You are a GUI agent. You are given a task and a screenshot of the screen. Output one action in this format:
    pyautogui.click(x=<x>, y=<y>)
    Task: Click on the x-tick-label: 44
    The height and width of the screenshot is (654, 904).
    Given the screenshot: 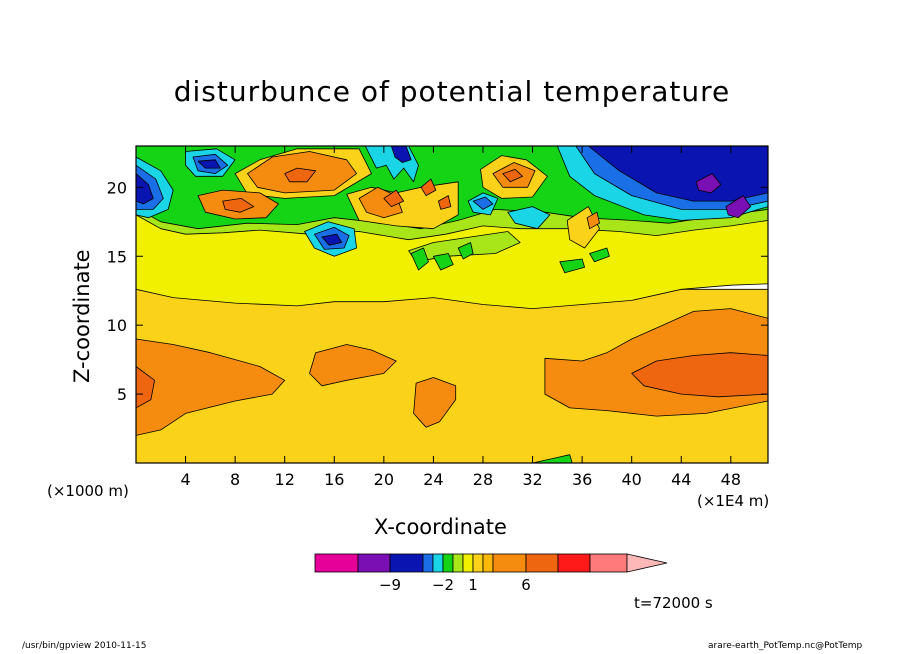 What is the action you would take?
    pyautogui.click(x=681, y=479)
    